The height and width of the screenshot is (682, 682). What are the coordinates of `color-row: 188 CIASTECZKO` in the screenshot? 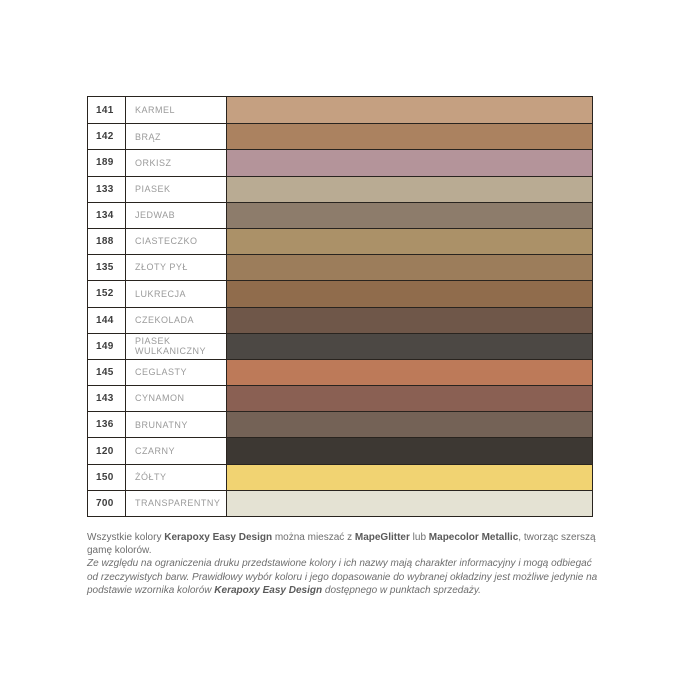 It's located at (340, 241).